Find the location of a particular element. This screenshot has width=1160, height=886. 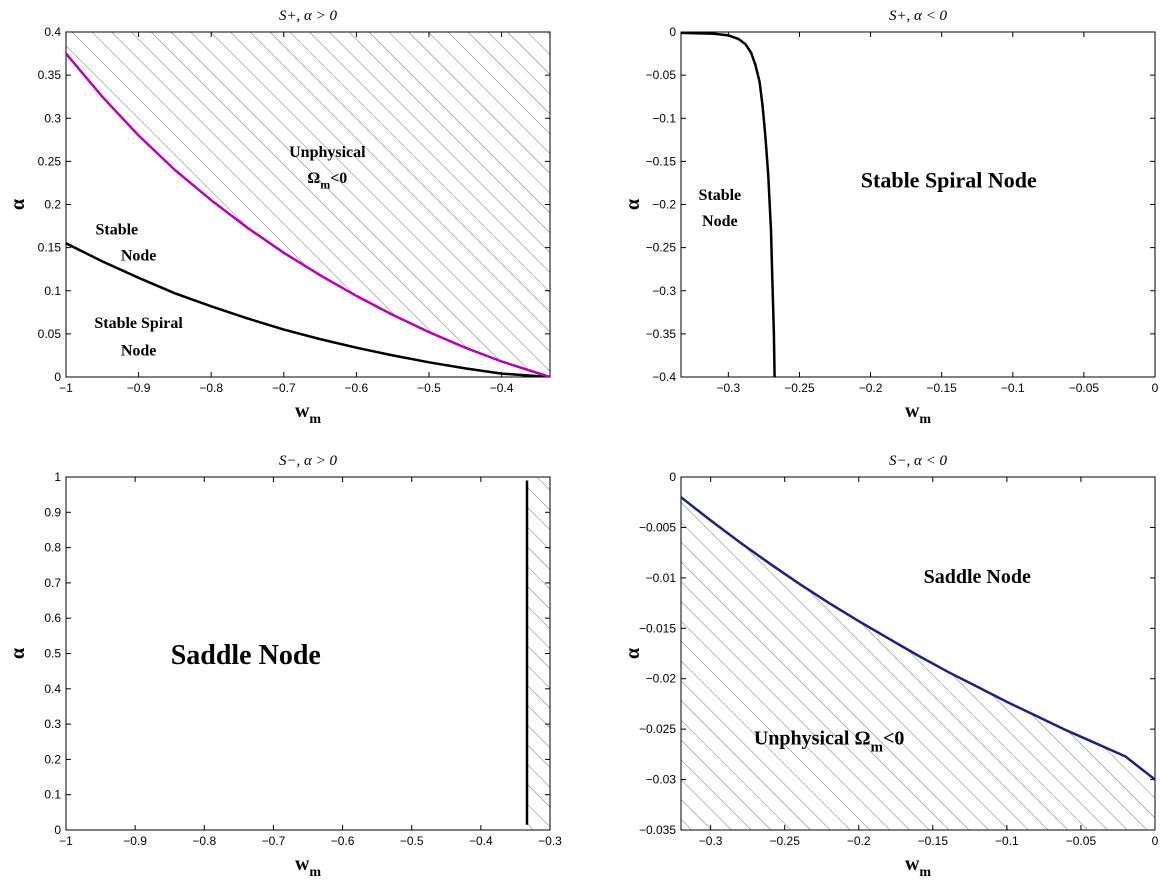

y-tick-label: −0.35 is located at coordinates (661, 334).